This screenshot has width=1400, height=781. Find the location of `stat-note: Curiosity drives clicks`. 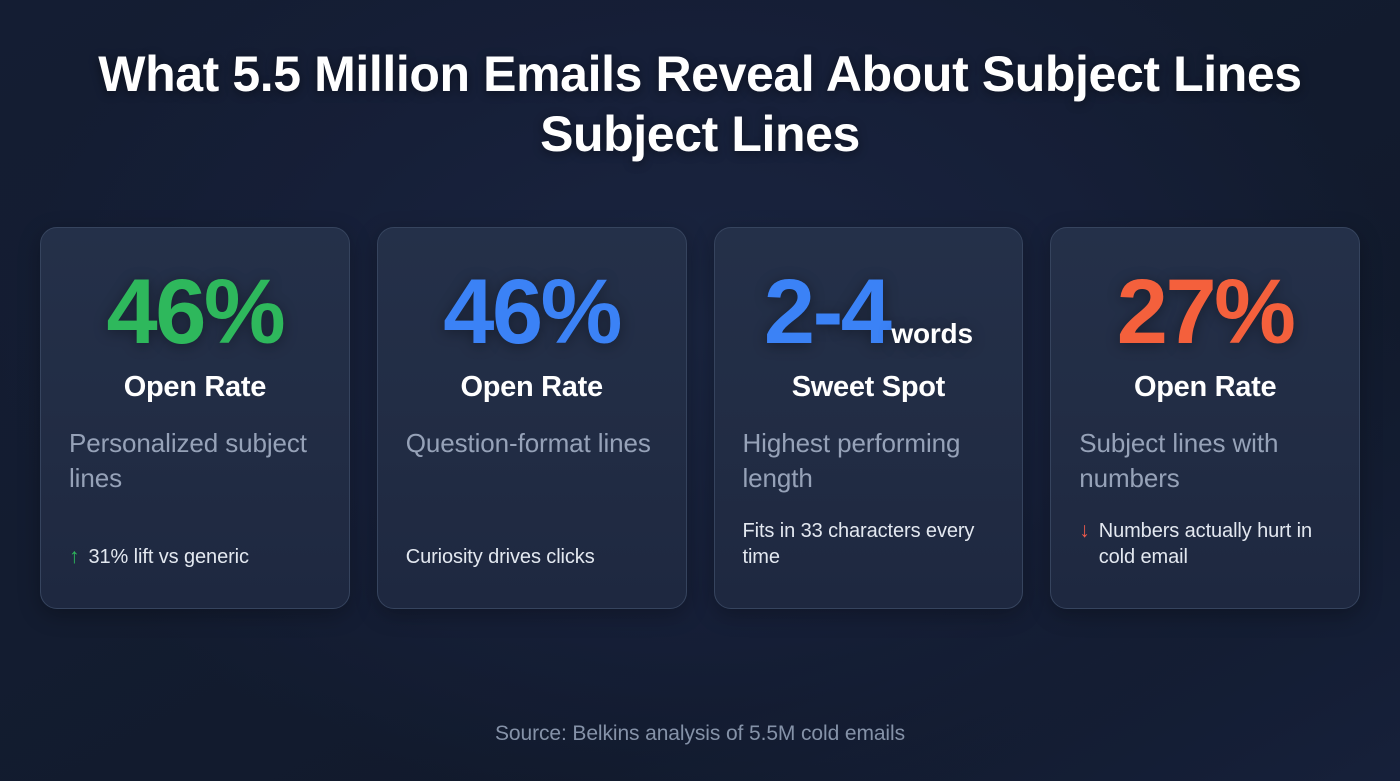

stat-note: Curiosity drives clicks is located at coordinates (535, 557).